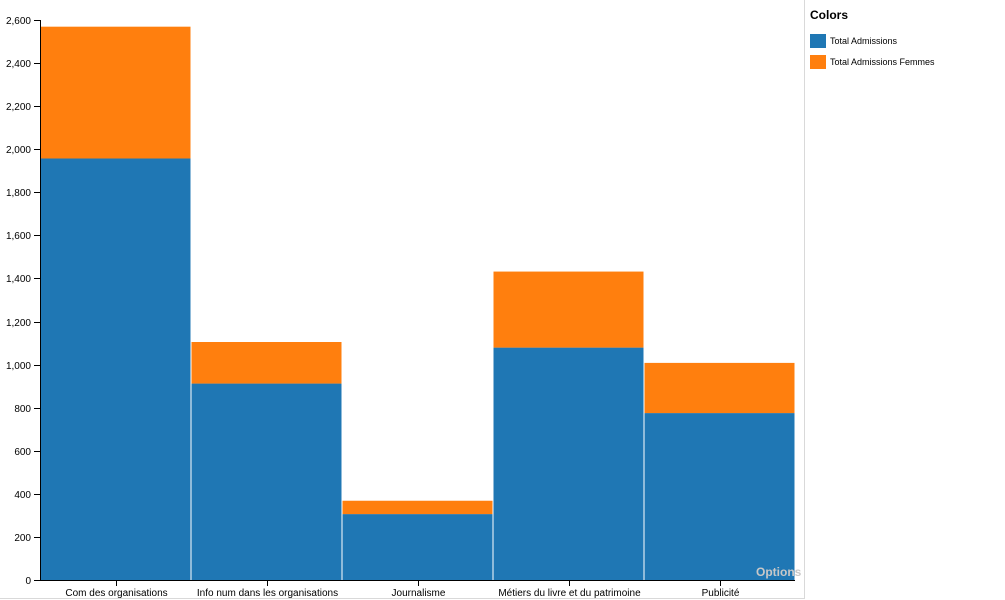 The width and height of the screenshot is (1005, 600). What do you see at coordinates (864, 41) in the screenshot?
I see `legend-label-total-admissions: Total Admissions` at bounding box center [864, 41].